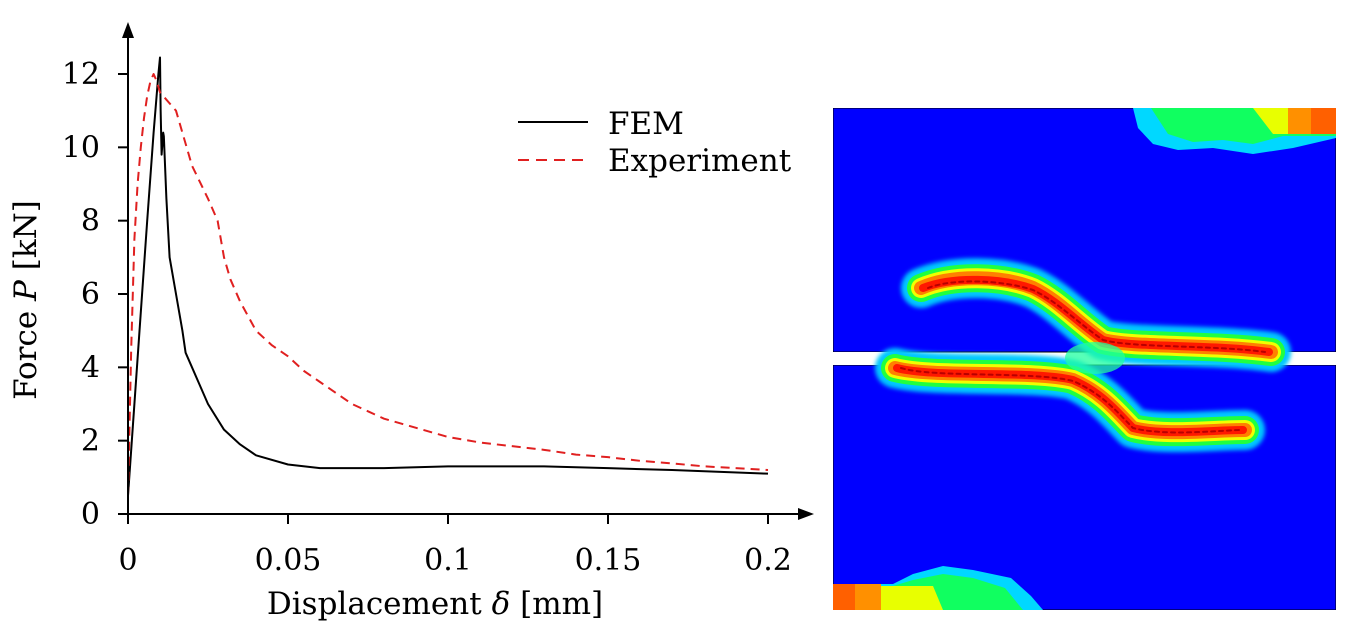 This screenshot has height=634, width=1346. I want to click on crack-bridge-zone, so click(1095, 358).